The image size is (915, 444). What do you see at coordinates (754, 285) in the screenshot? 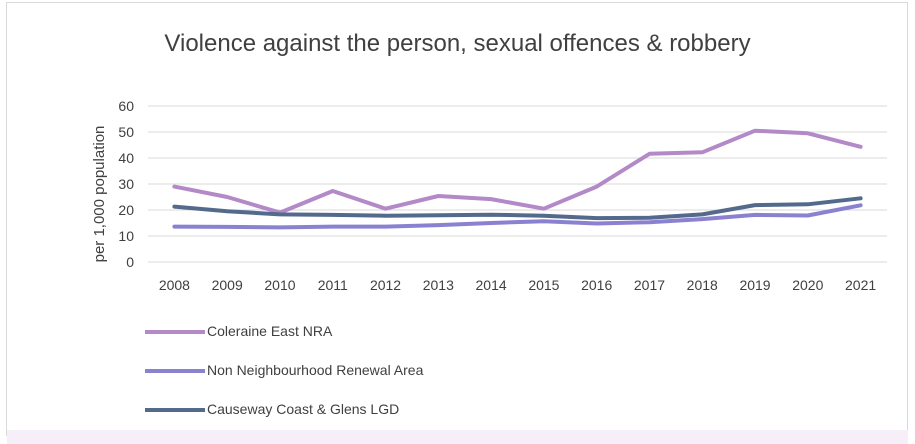
I see `x-tick-label: 2019` at bounding box center [754, 285].